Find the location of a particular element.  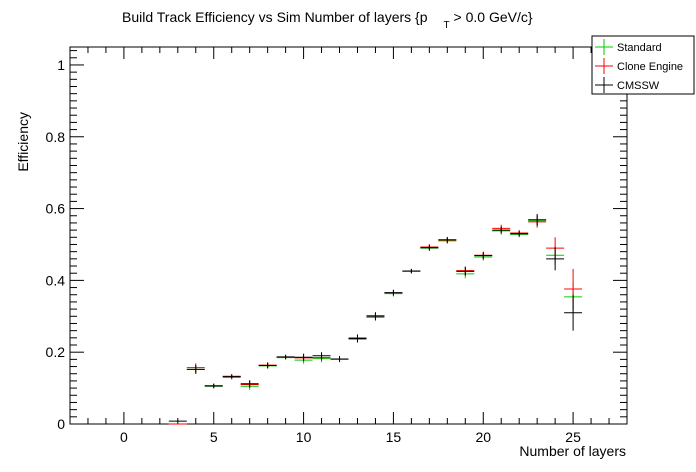

y-tick-label: 0.4 is located at coordinates (56, 280).